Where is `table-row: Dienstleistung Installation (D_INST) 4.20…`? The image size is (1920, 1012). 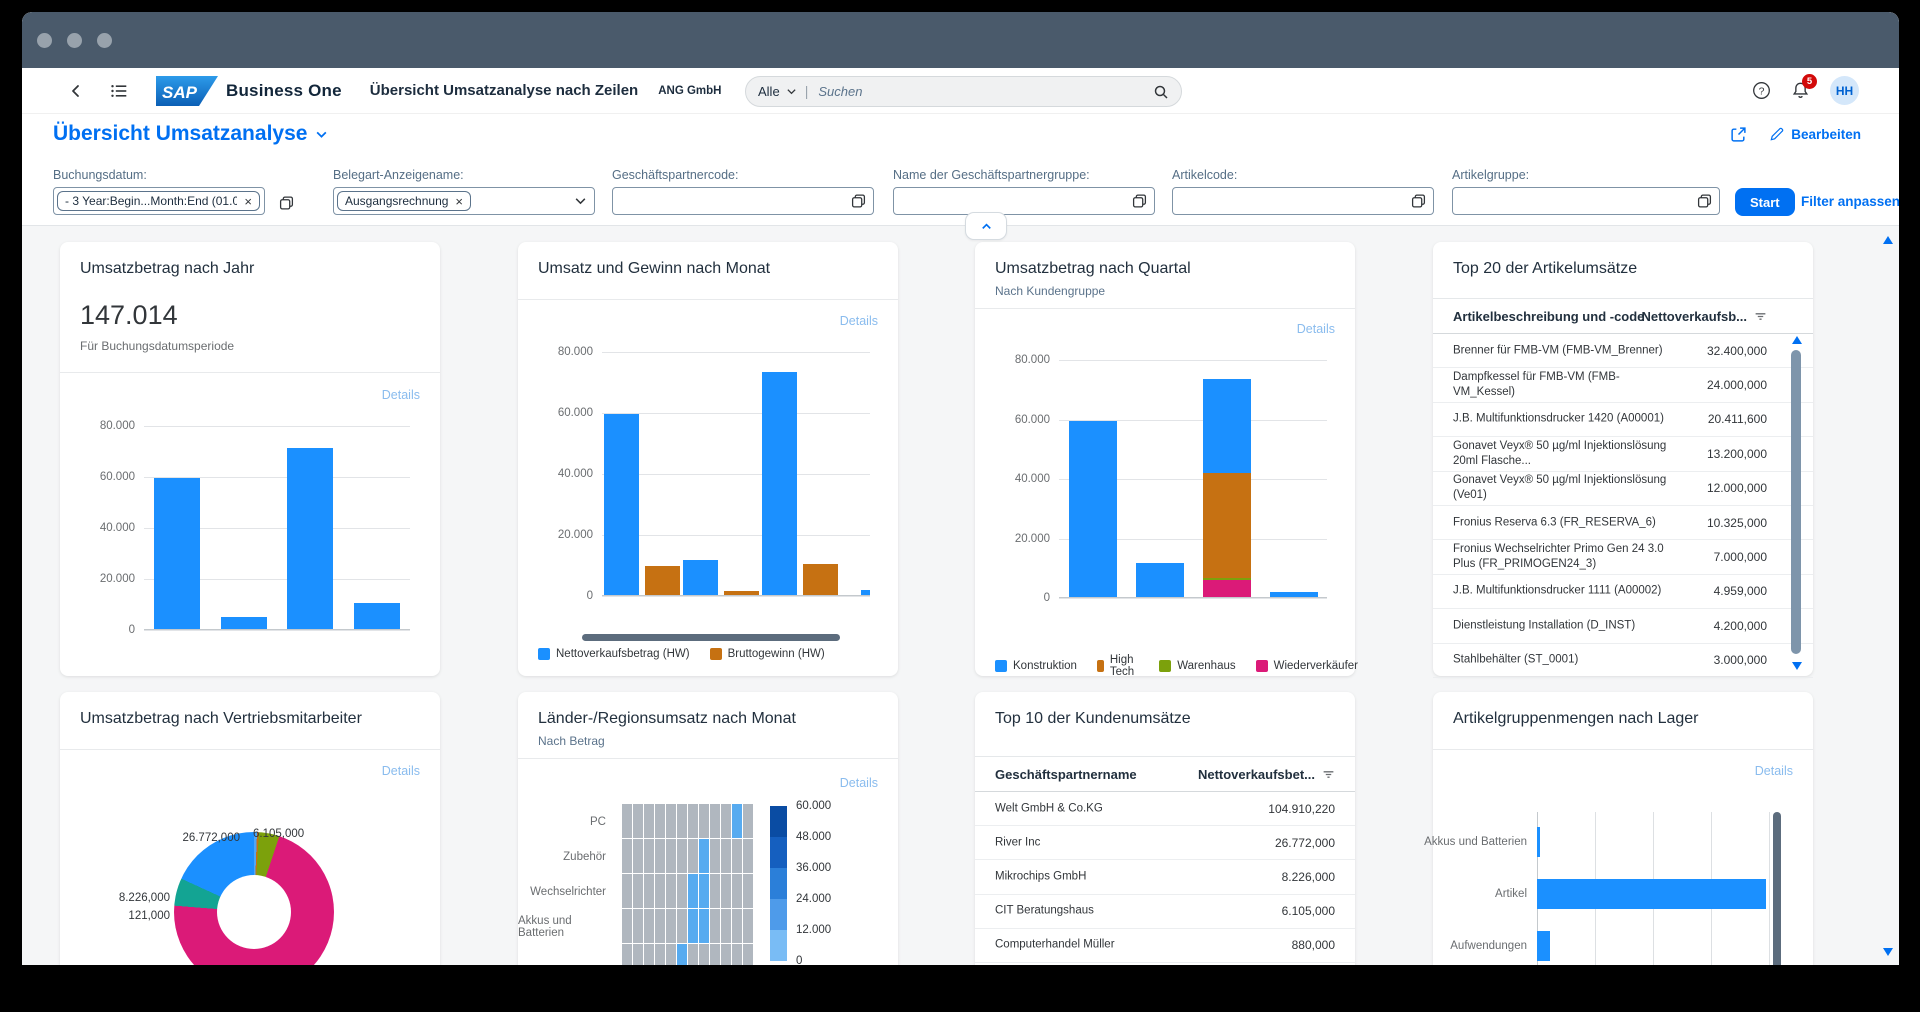
table-row: Dienstleistung Installation (D_INST) 4.20… is located at coordinates (1623, 626).